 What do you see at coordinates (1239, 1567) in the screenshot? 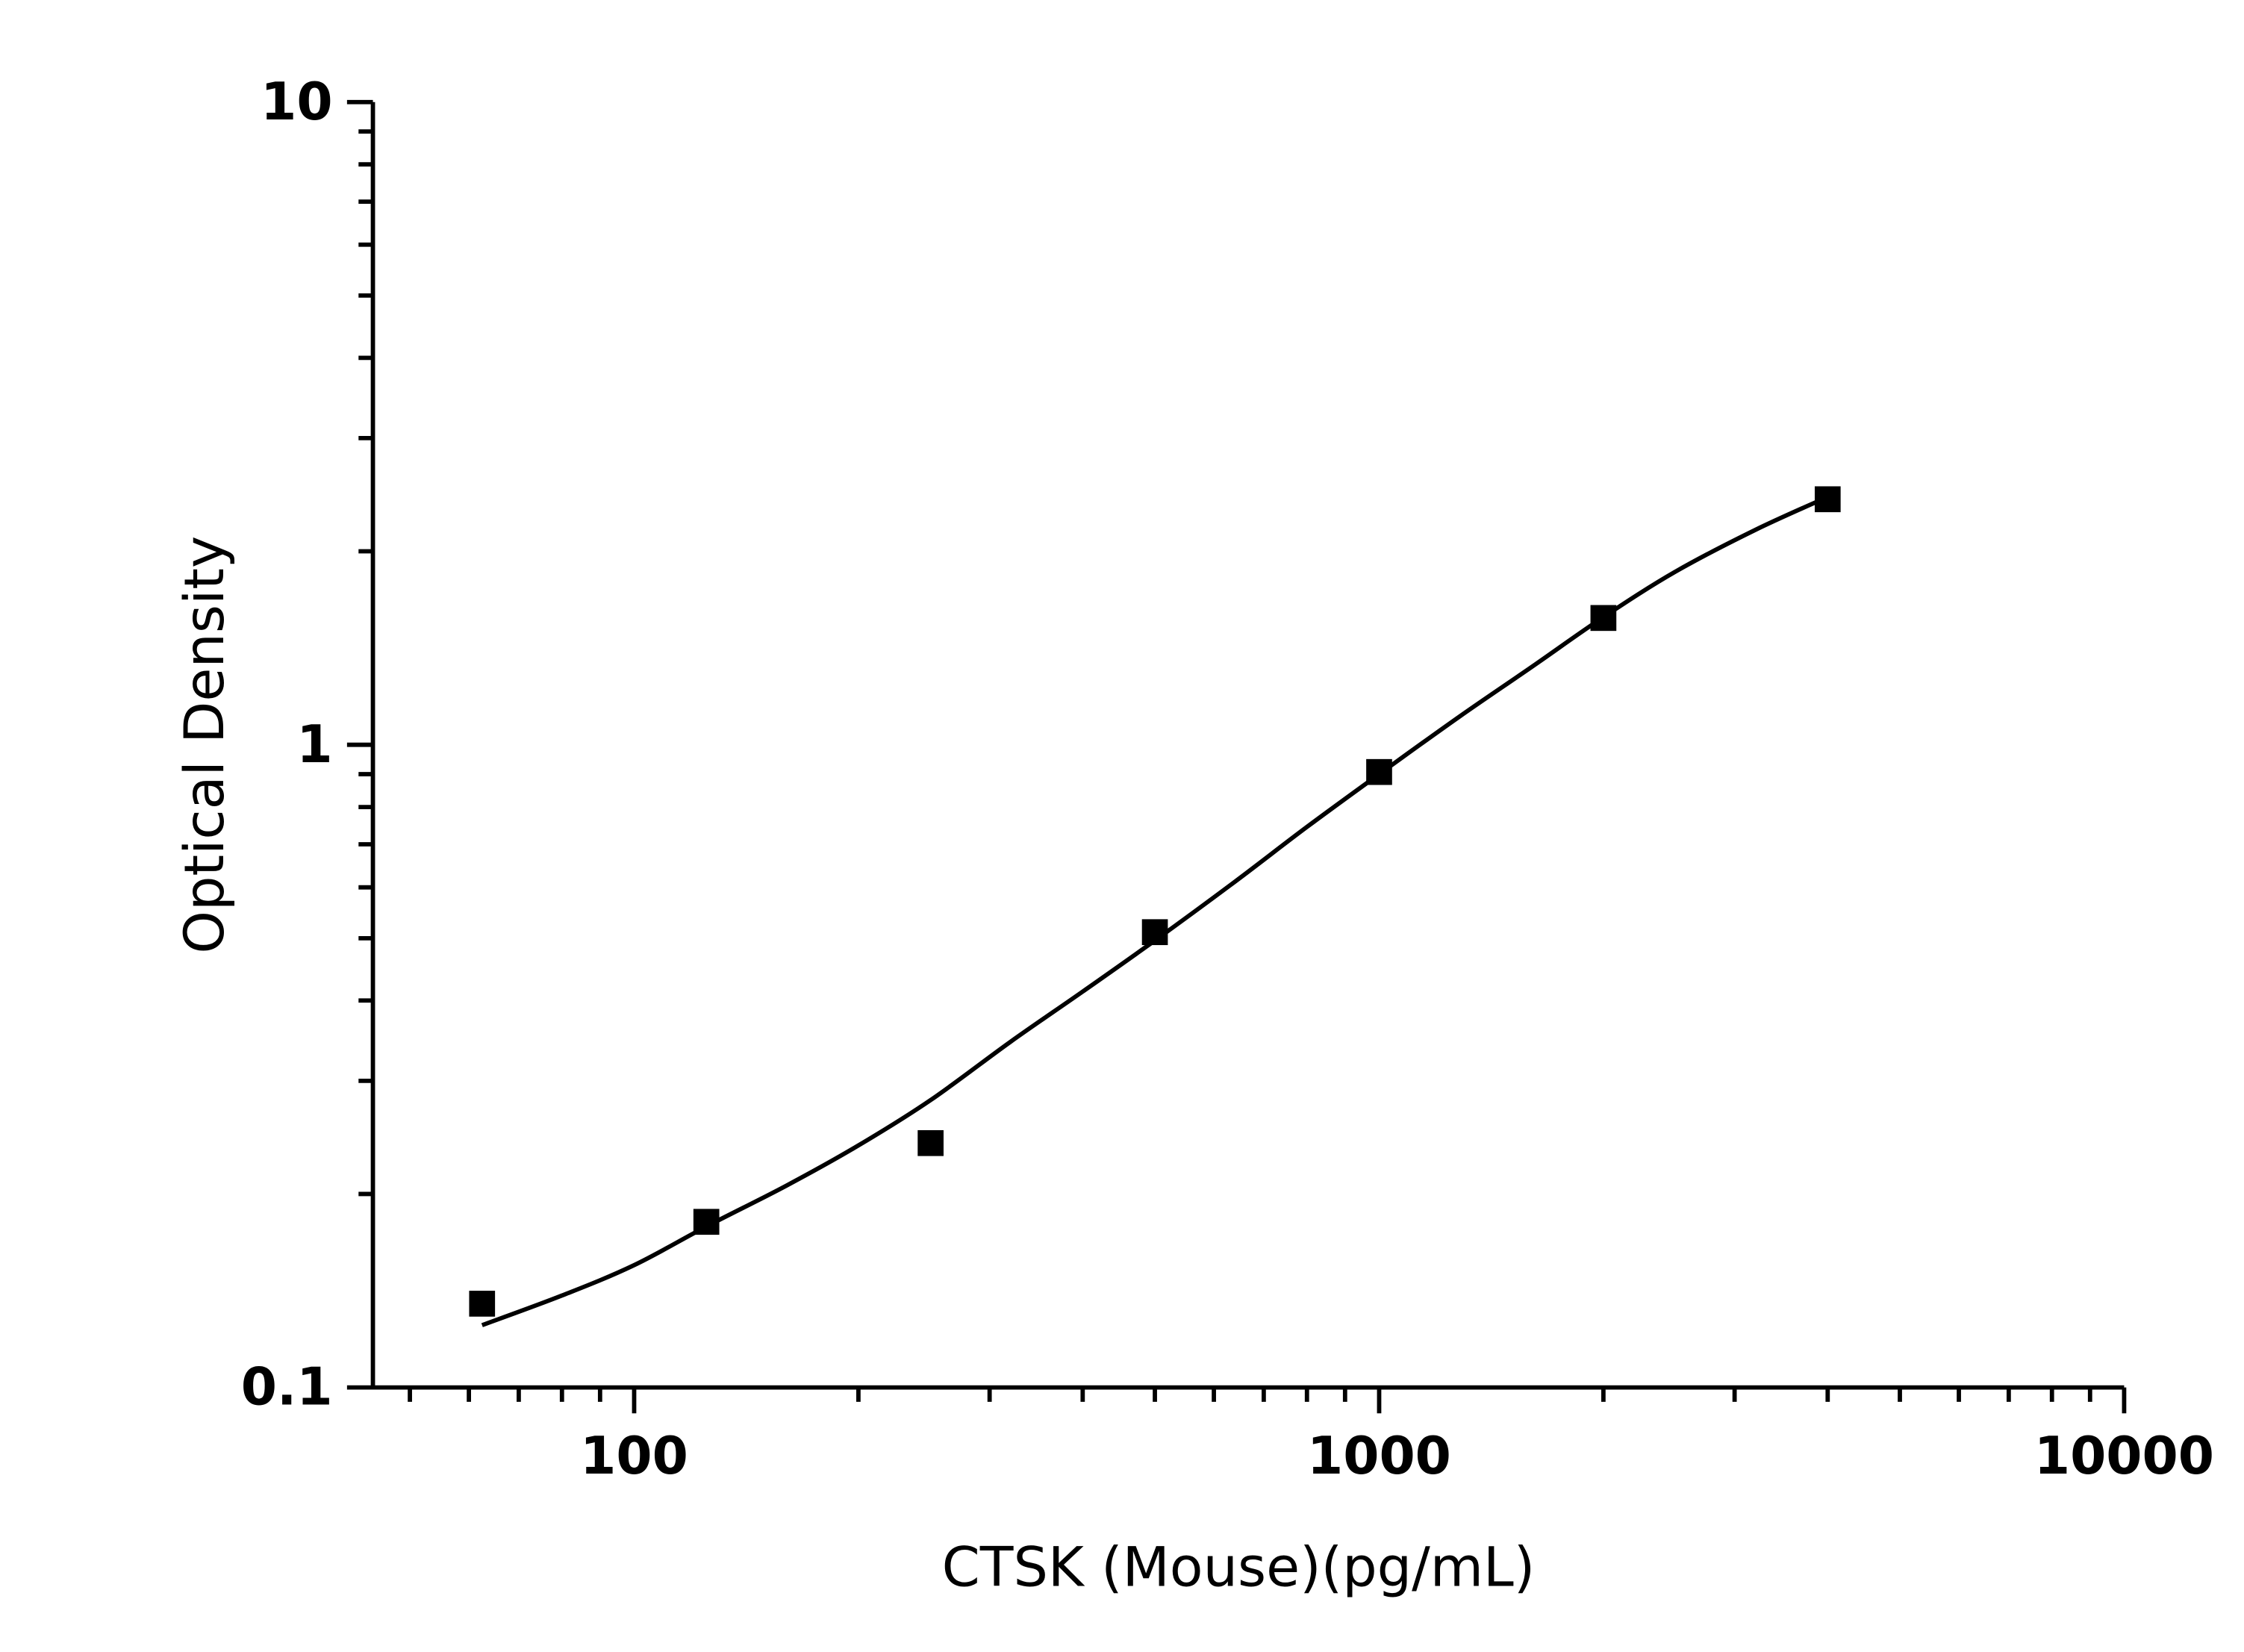
I see `x-axis-title: CTSK (Mouse)(pg/mL)` at bounding box center [1239, 1567].